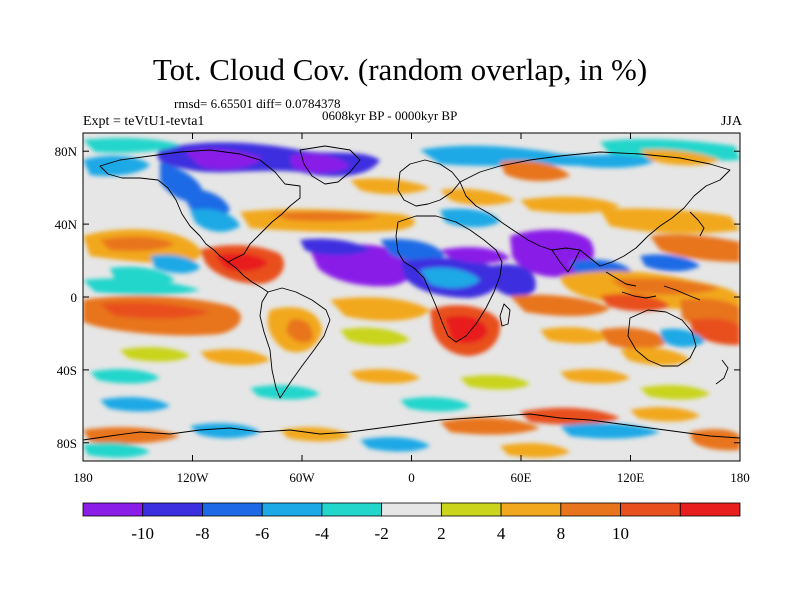 This screenshot has width=800, height=600. I want to click on colorbar-label: -2, so click(382, 533).